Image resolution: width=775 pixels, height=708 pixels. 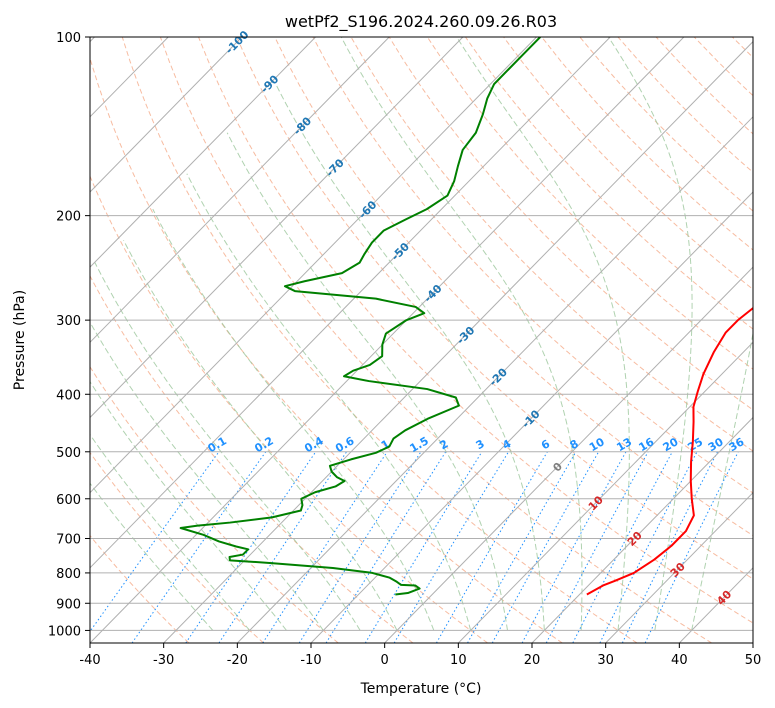 What do you see at coordinates (421, 22) in the screenshot?
I see `chart-title: wetPf2_S196.2024.260.09.26.R03` at bounding box center [421, 22].